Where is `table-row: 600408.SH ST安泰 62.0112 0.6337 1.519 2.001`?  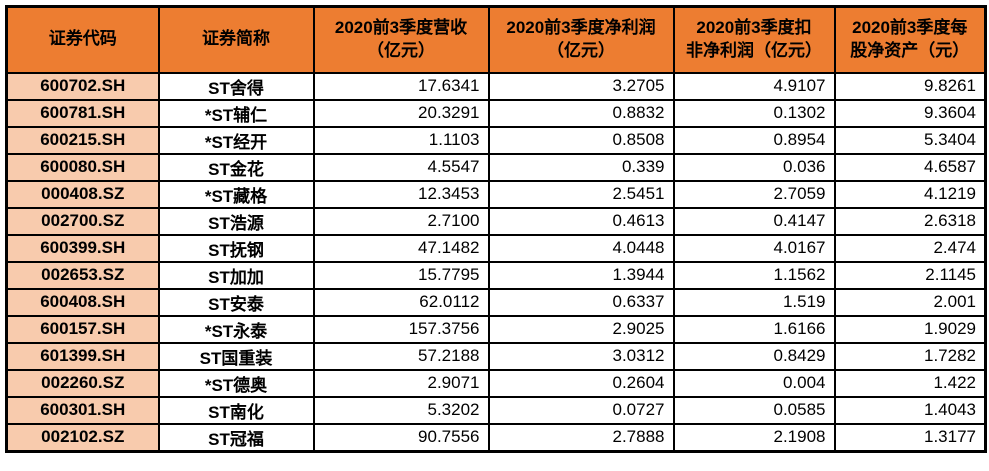 table-row: 600408.SH ST安泰 62.0112 0.6337 1.519 2.001 is located at coordinates (496, 302).